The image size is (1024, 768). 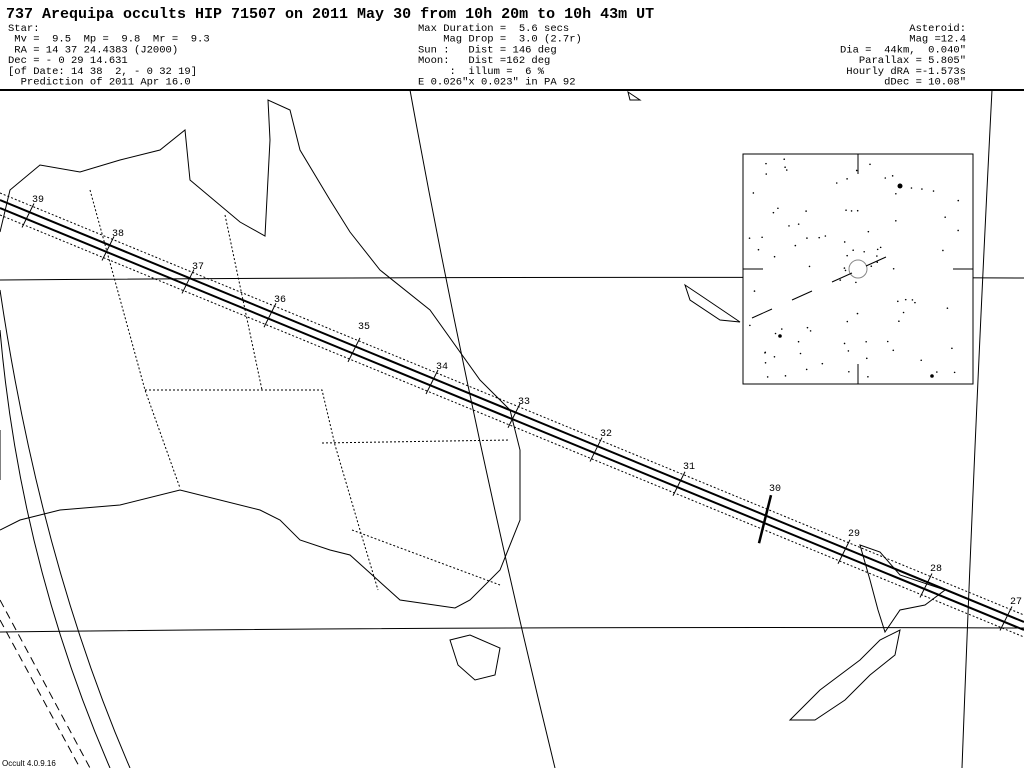 I want to click on star-chart-inset, so click(x=858, y=269).